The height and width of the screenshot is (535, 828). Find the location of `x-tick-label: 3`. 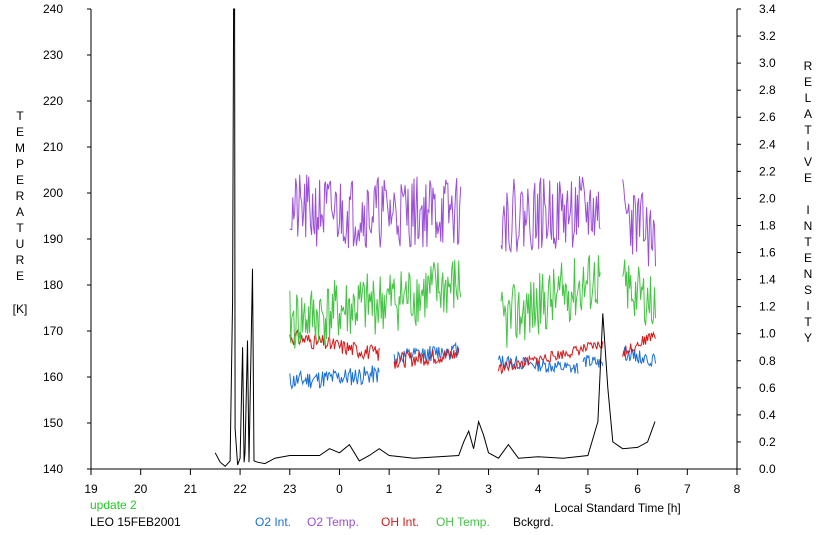

x-tick-label: 3 is located at coordinates (488, 489).